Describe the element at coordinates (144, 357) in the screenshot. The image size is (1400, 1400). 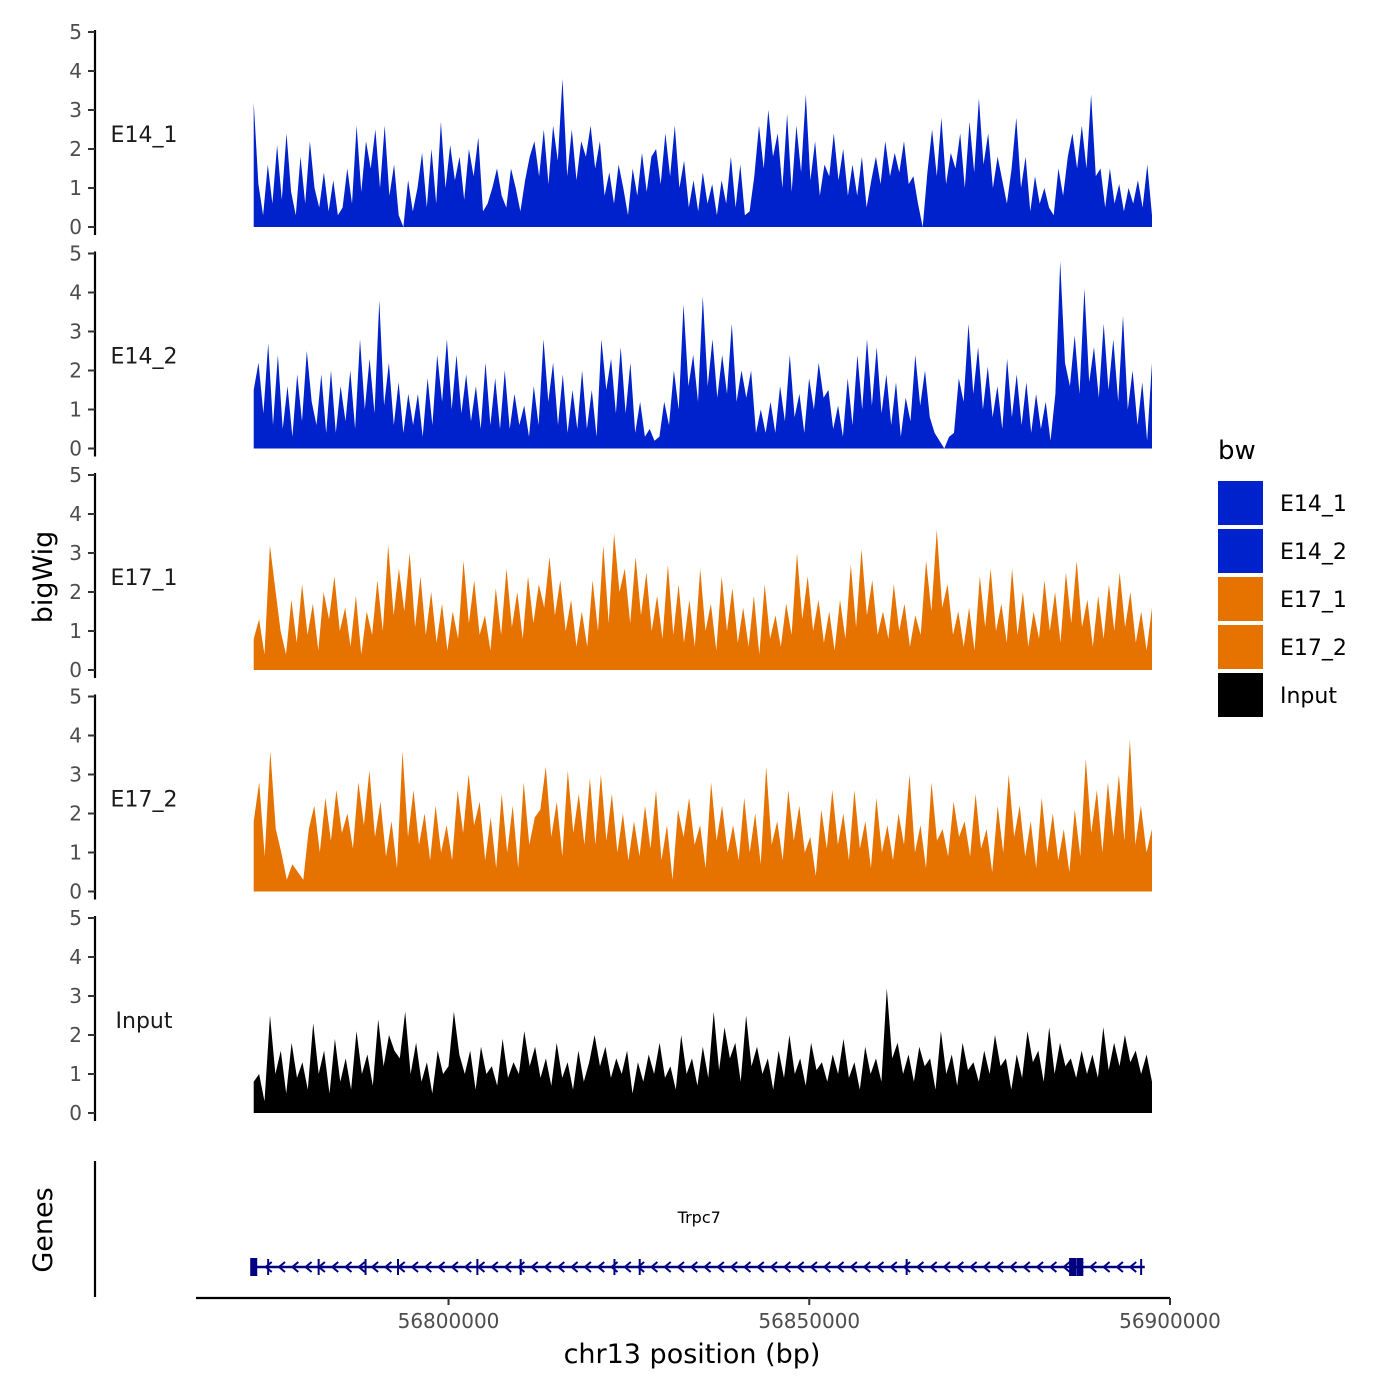
I see `track-label-e14-2: E14_2` at that location.